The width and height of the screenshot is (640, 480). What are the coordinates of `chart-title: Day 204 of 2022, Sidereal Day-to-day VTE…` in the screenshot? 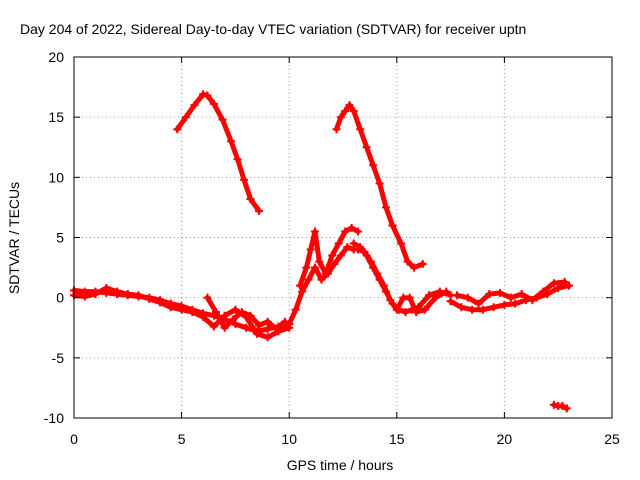 It's located at (273, 29).